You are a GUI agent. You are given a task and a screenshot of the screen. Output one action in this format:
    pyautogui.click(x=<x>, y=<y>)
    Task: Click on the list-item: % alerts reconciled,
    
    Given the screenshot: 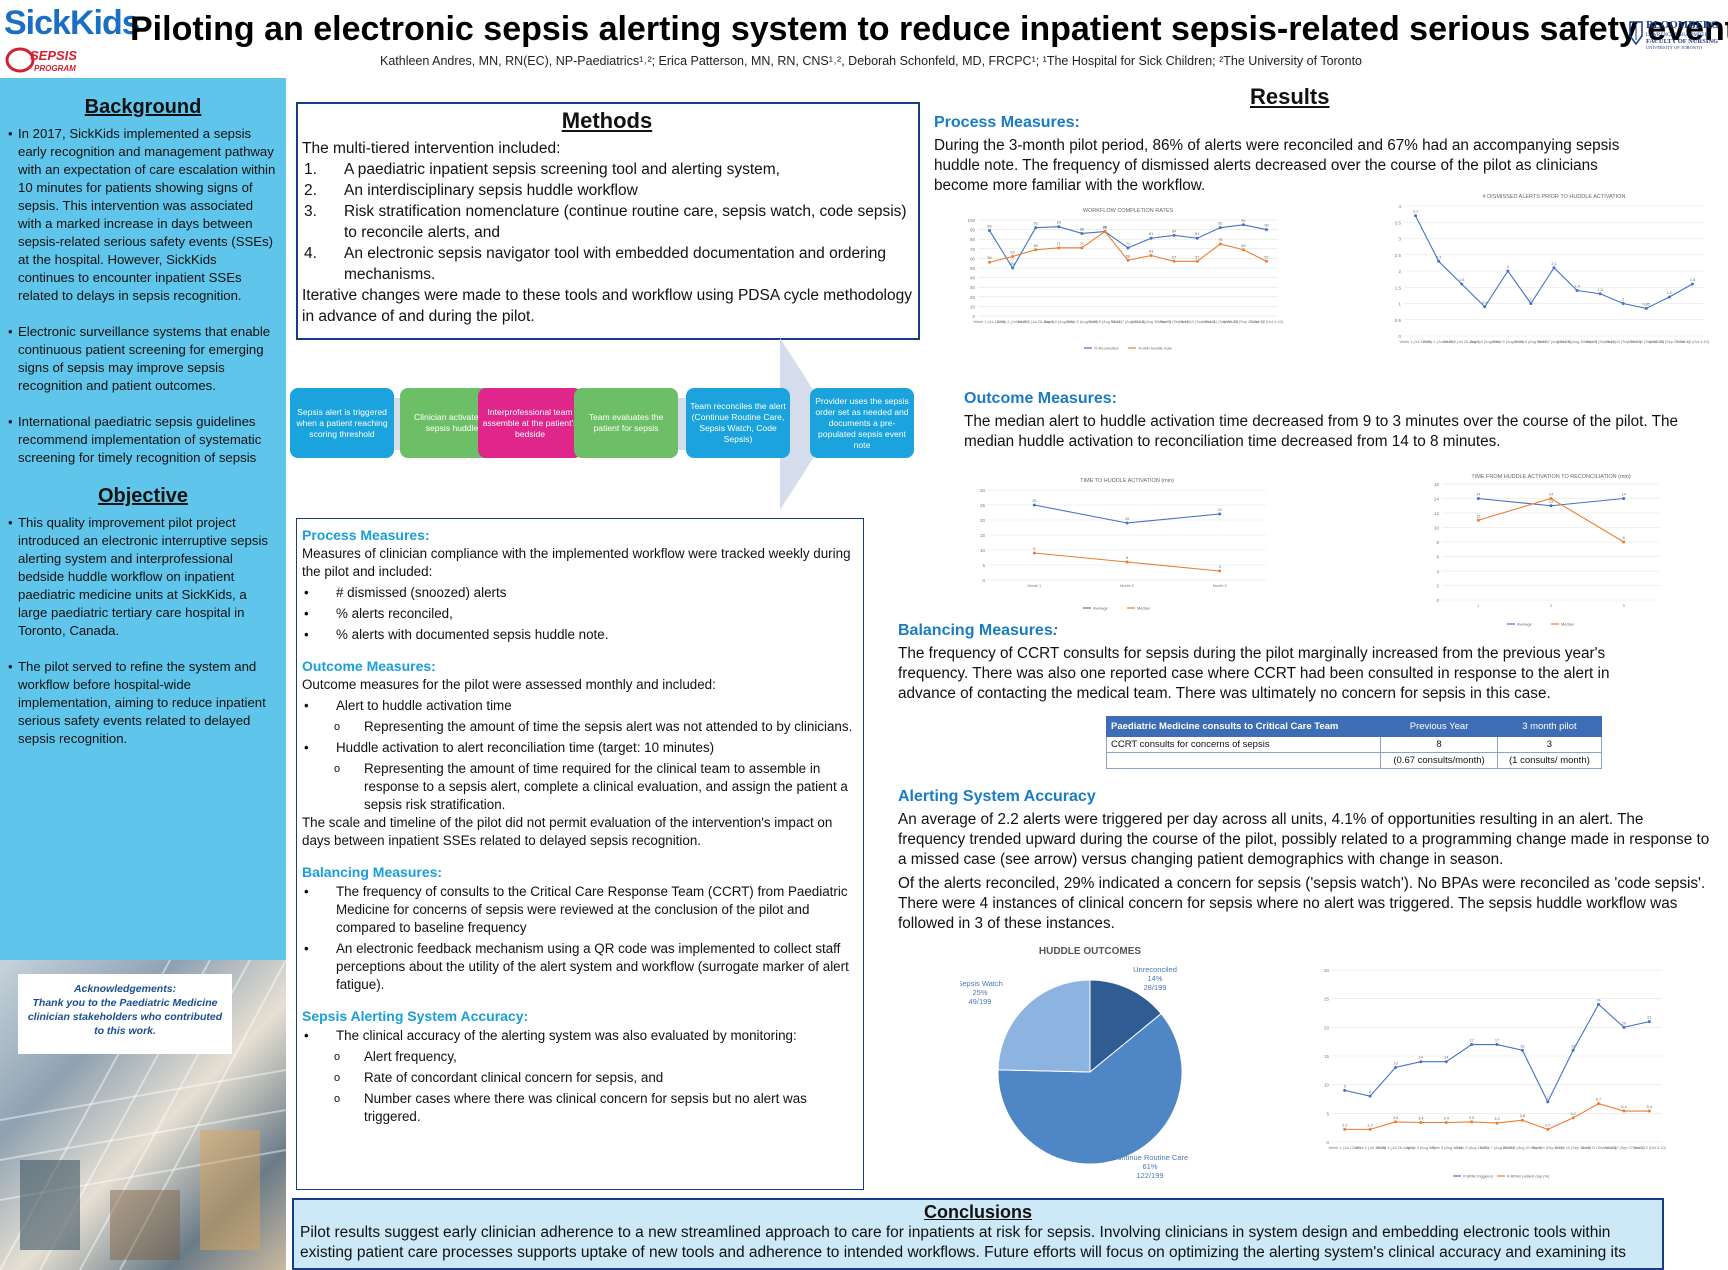 What is the action you would take?
    pyautogui.click(x=579, y=614)
    